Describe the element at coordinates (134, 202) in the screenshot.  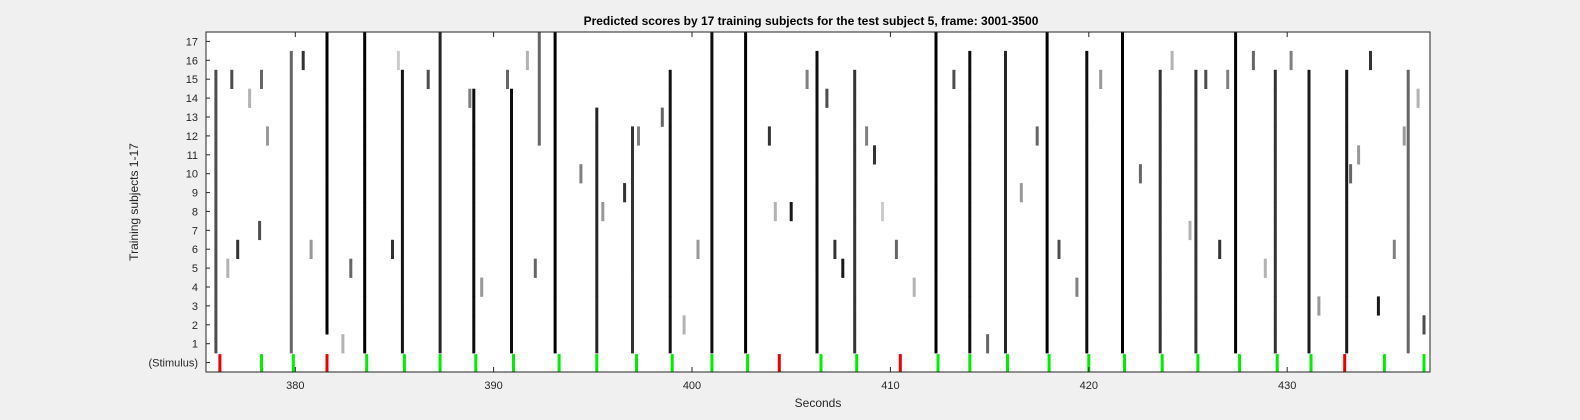
I see `y-axis-label: Training subjects 1-17` at that location.